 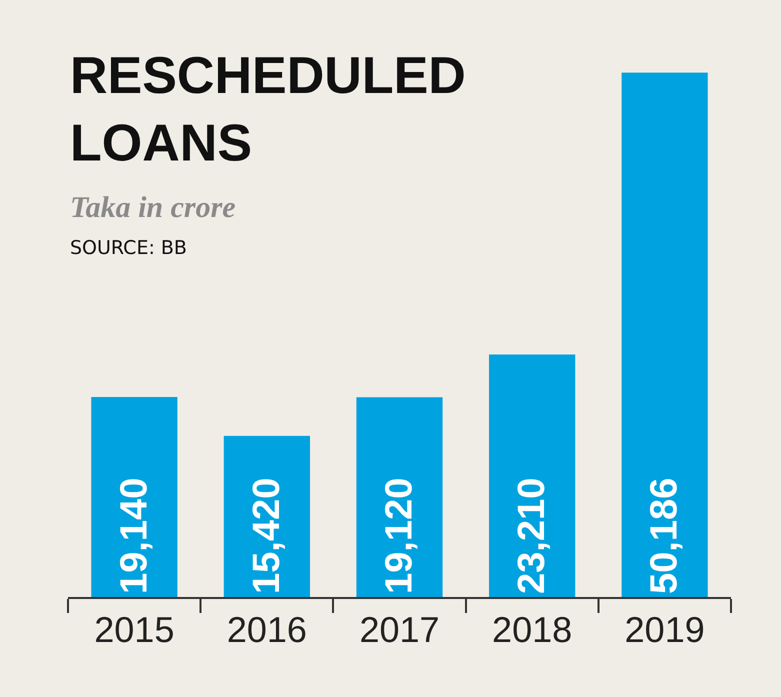 What do you see at coordinates (532, 536) in the screenshot?
I see `data-label: 23,210` at bounding box center [532, 536].